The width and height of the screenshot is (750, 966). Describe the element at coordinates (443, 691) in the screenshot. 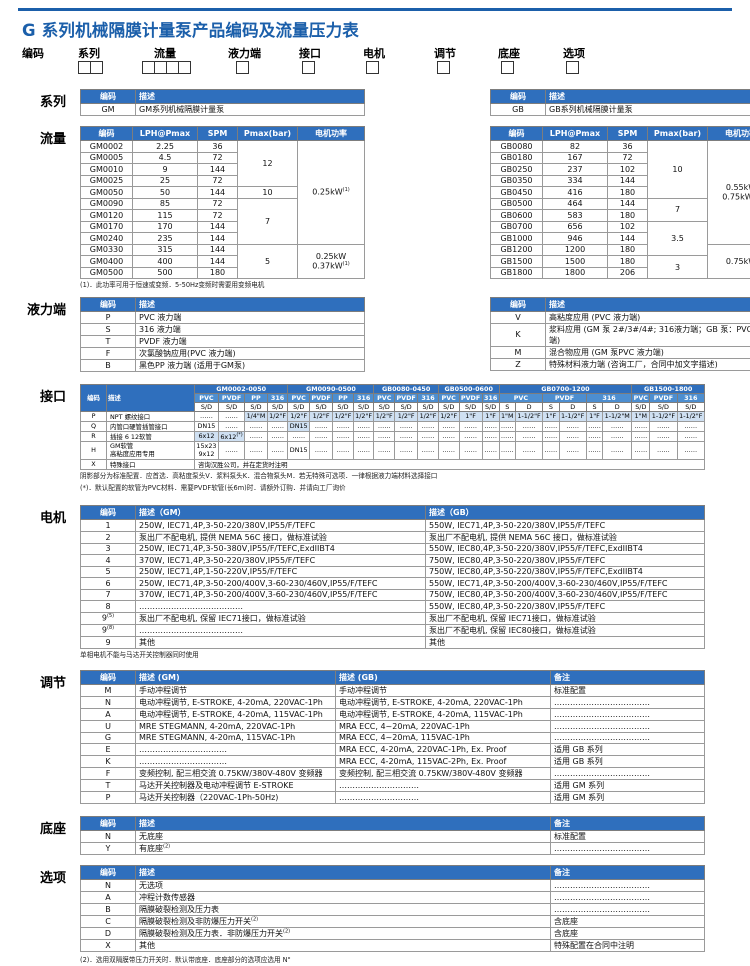

I see `cell-desc-gb: 手动冲程调节` at that location.